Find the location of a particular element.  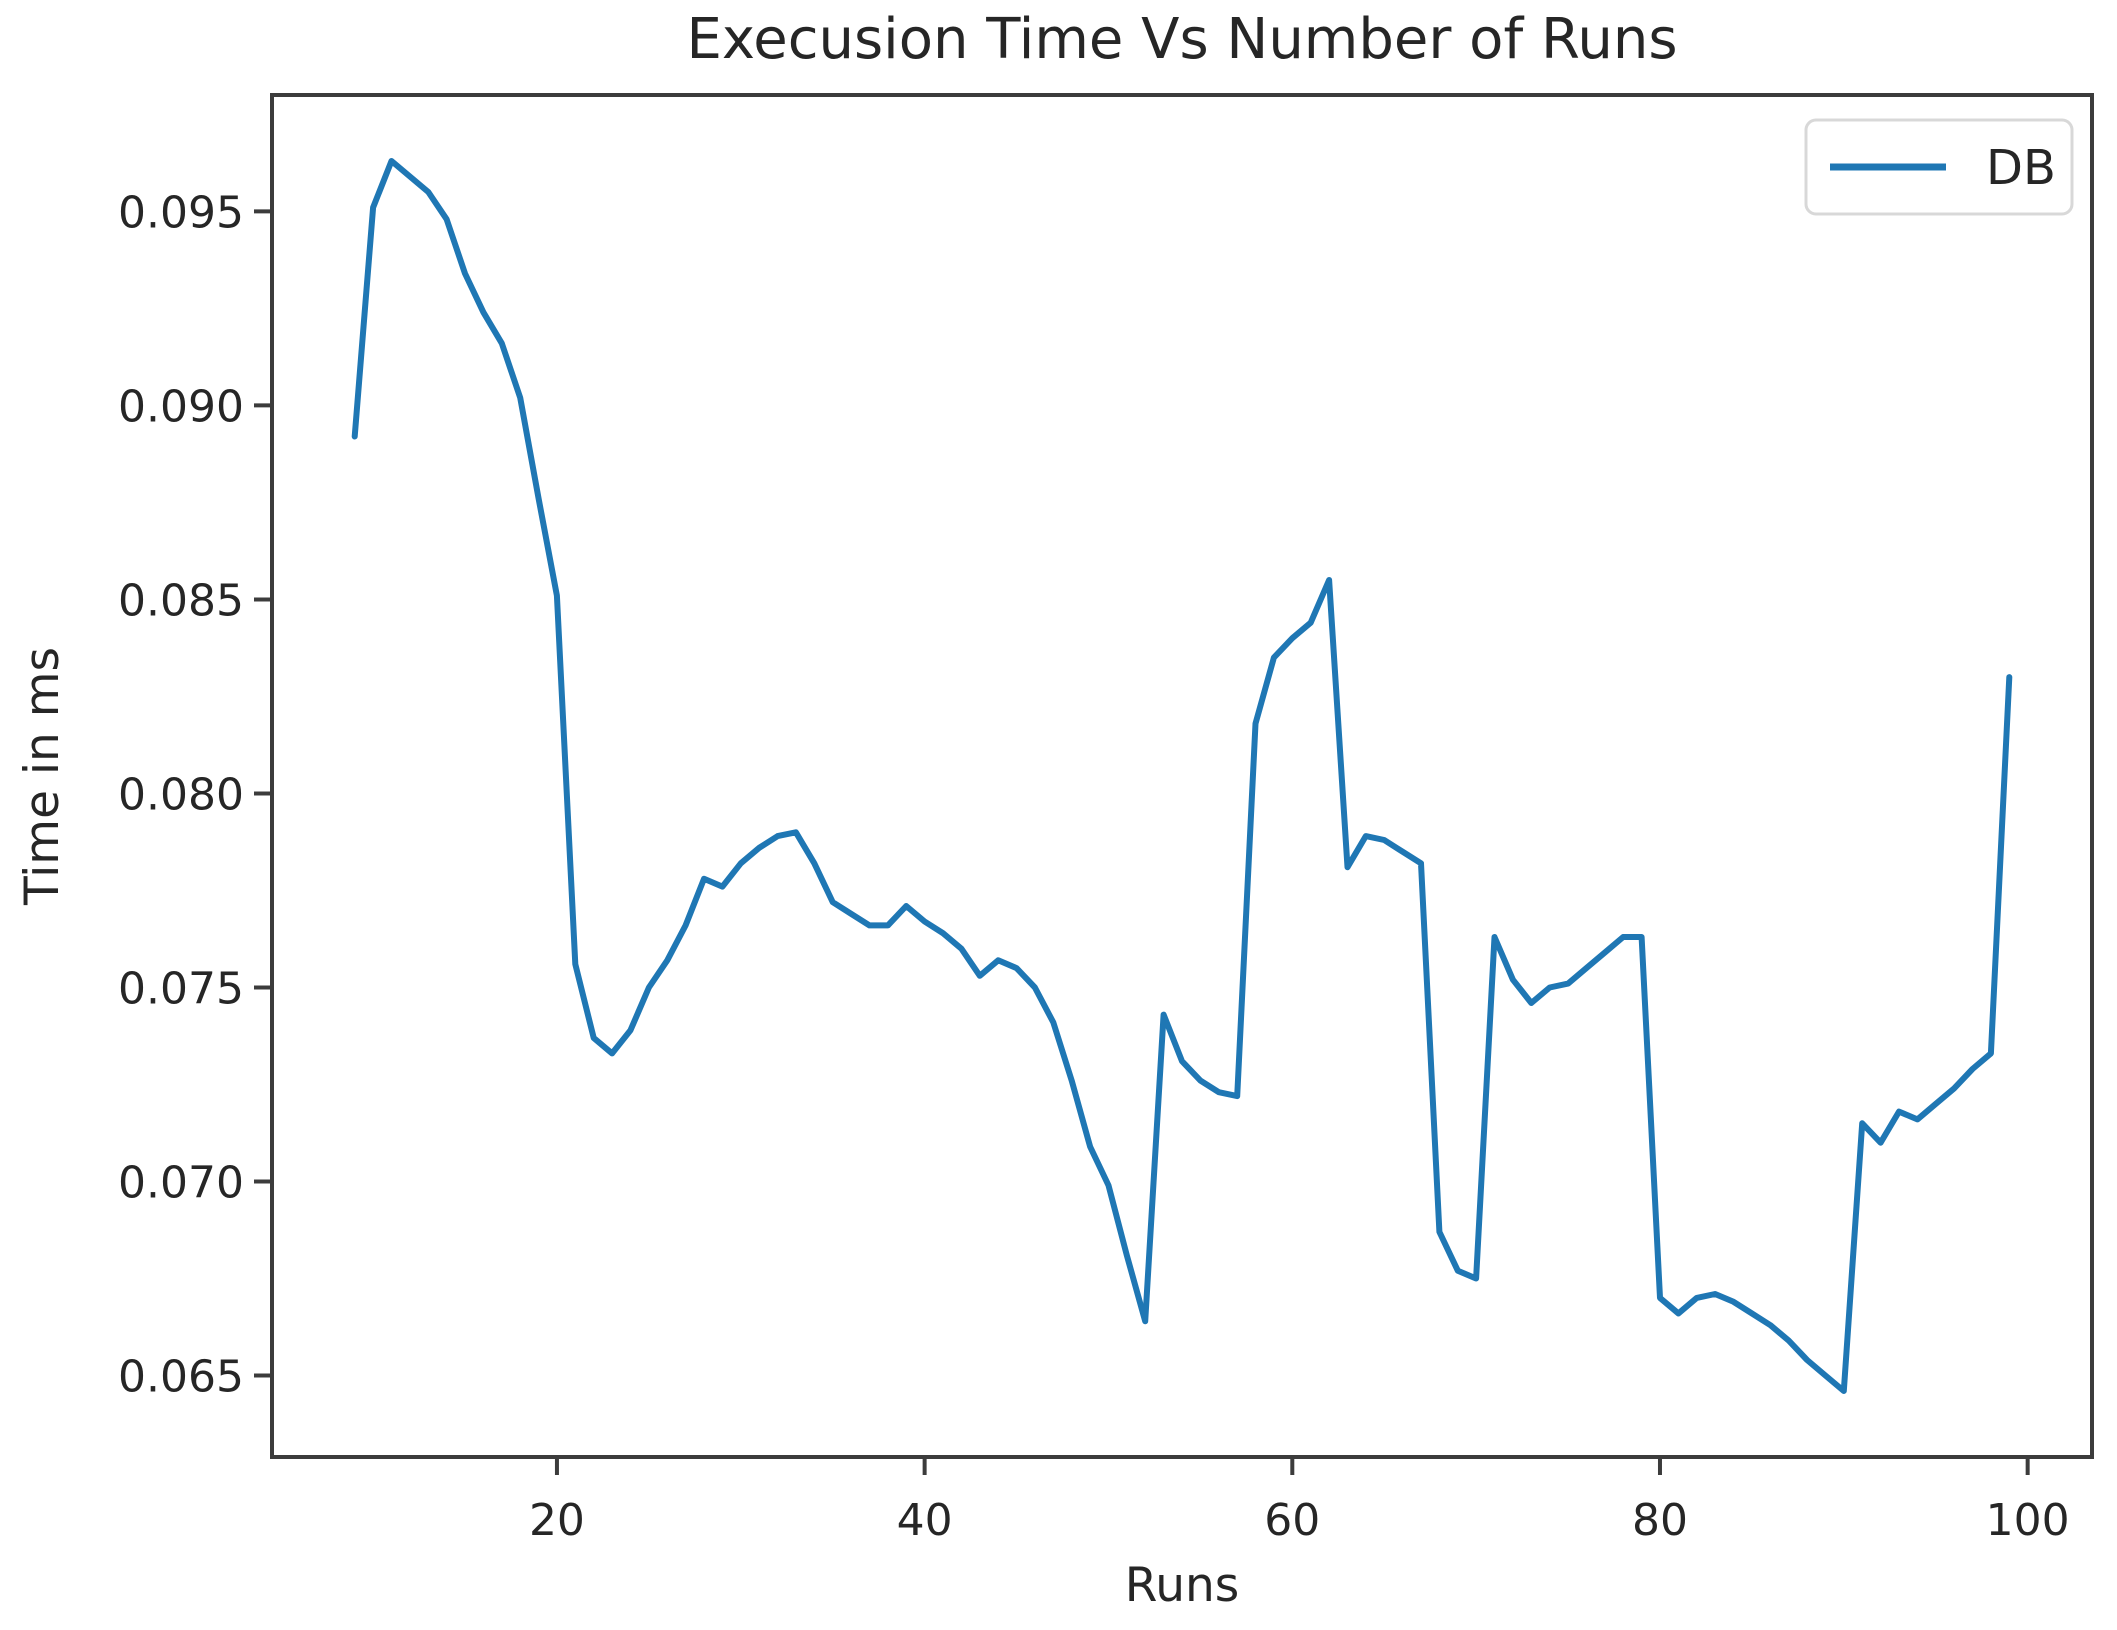

x-tick-label: 60 is located at coordinates (1292, 1520).